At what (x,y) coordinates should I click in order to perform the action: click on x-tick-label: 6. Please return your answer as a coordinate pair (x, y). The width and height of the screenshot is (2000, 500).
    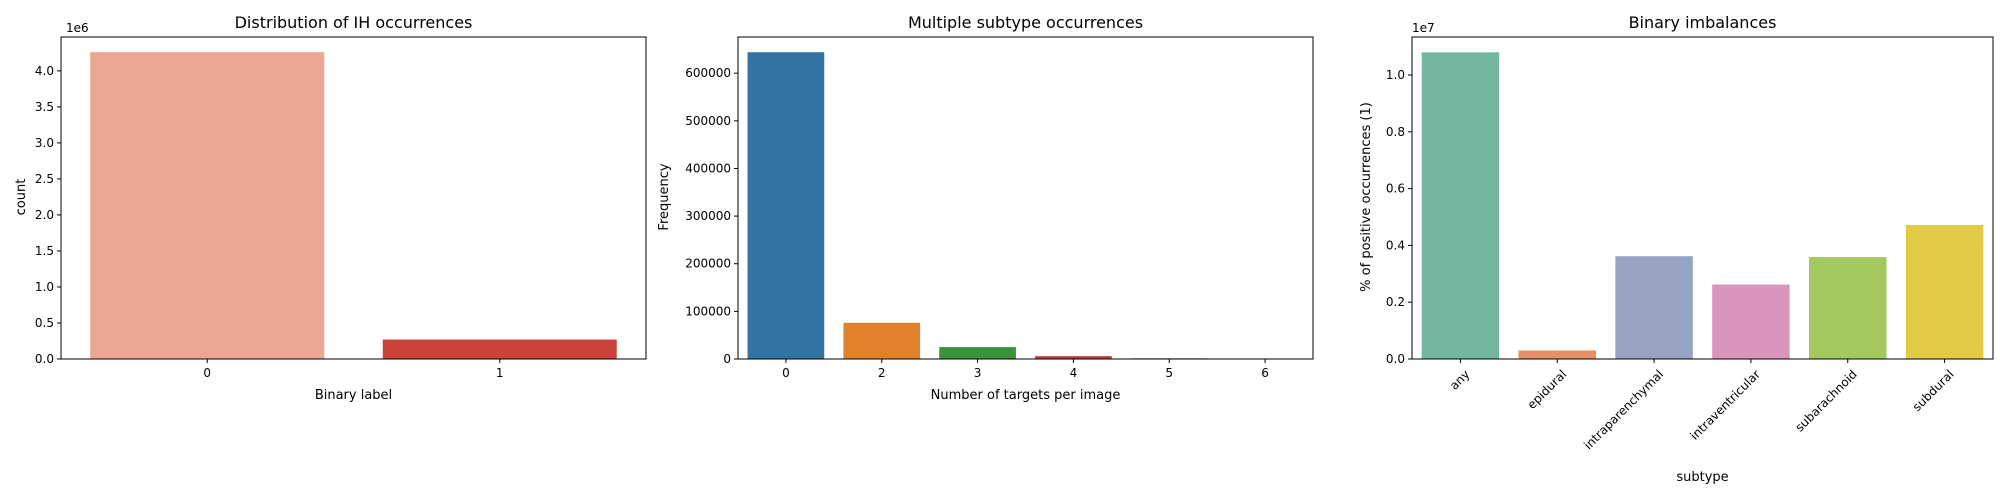
    Looking at the image, I should click on (1265, 373).